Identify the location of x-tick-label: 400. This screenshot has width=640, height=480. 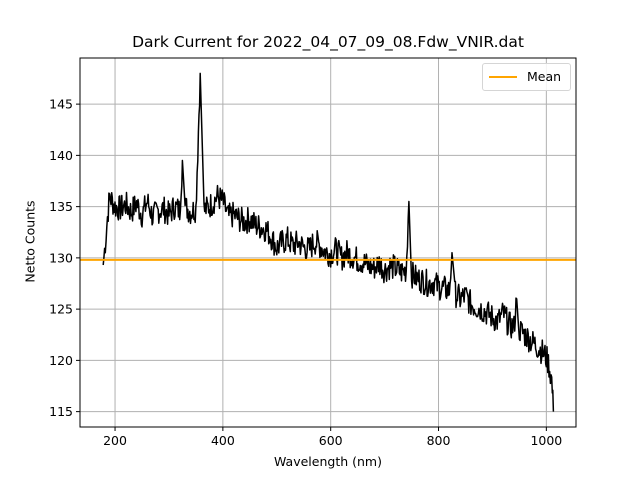
(223, 440).